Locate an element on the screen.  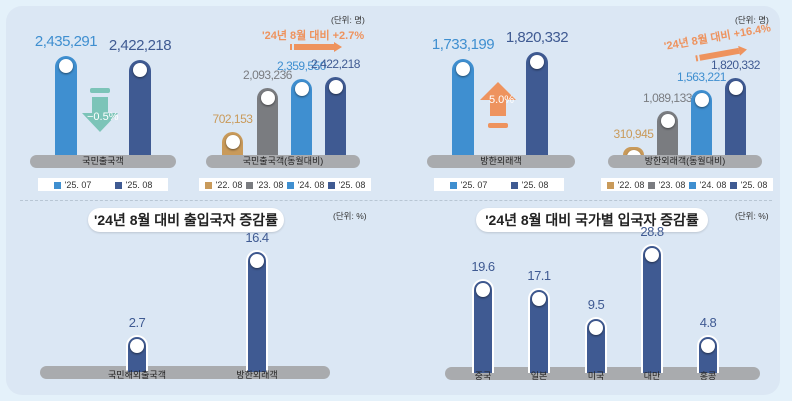
yoy-annotation: '24년 8월 대비 +2.7% is located at coordinates (313, 36).